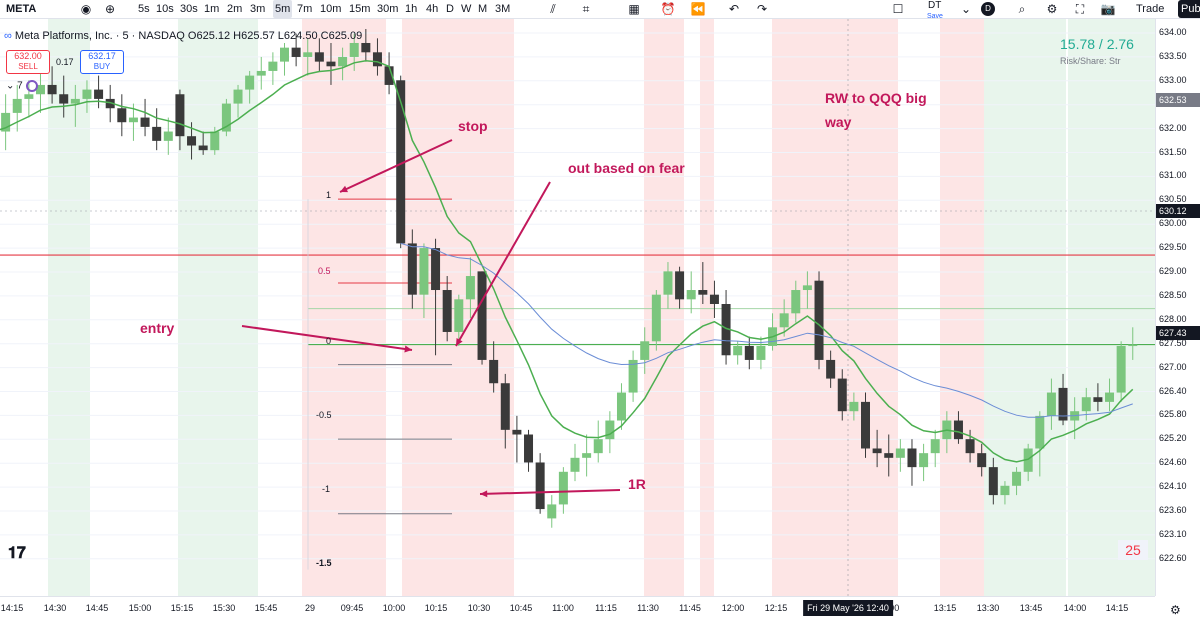 The height and width of the screenshot is (624, 1200). I want to click on add-symbol-icon: ⊕, so click(110, 9).